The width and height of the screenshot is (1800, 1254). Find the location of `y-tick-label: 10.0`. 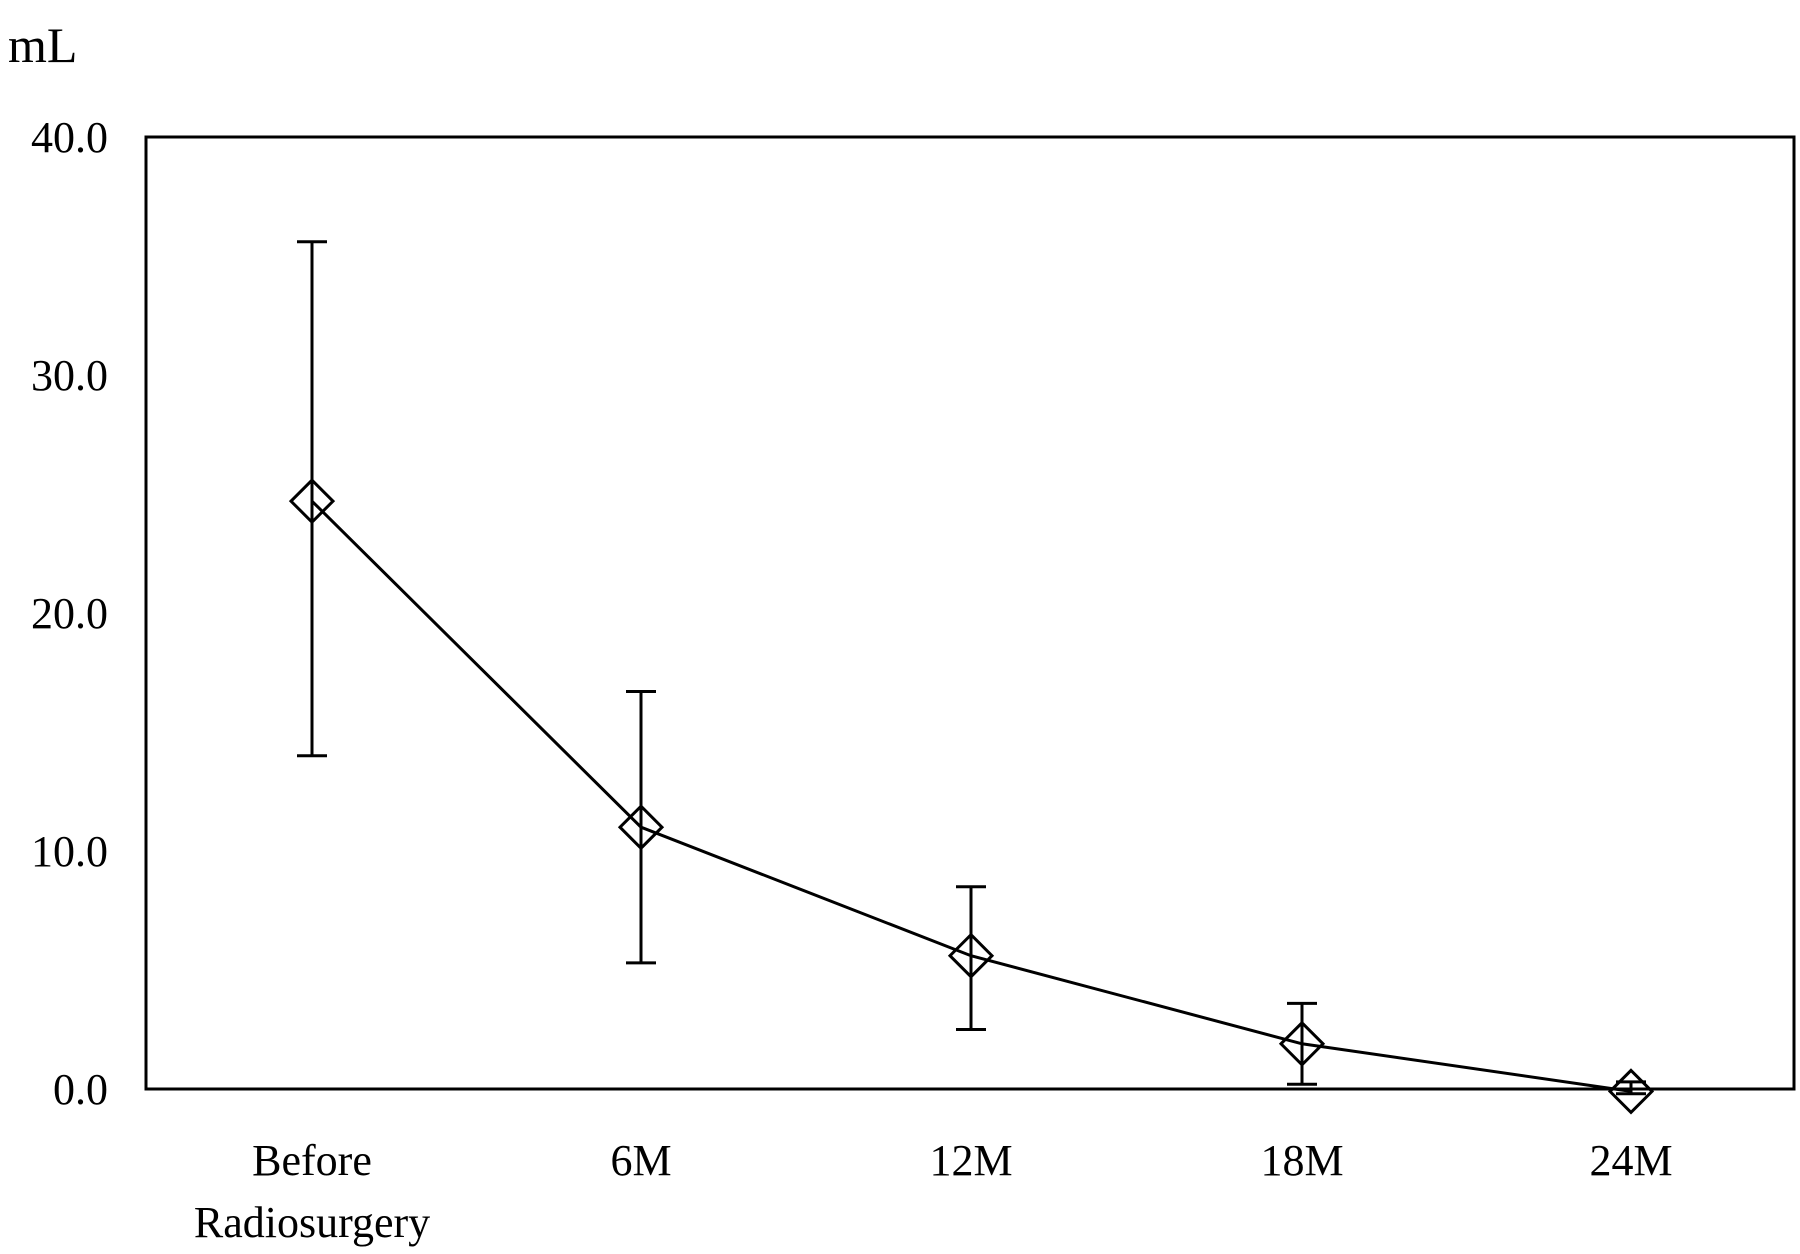

y-tick-label: 10.0 is located at coordinates (69, 851).